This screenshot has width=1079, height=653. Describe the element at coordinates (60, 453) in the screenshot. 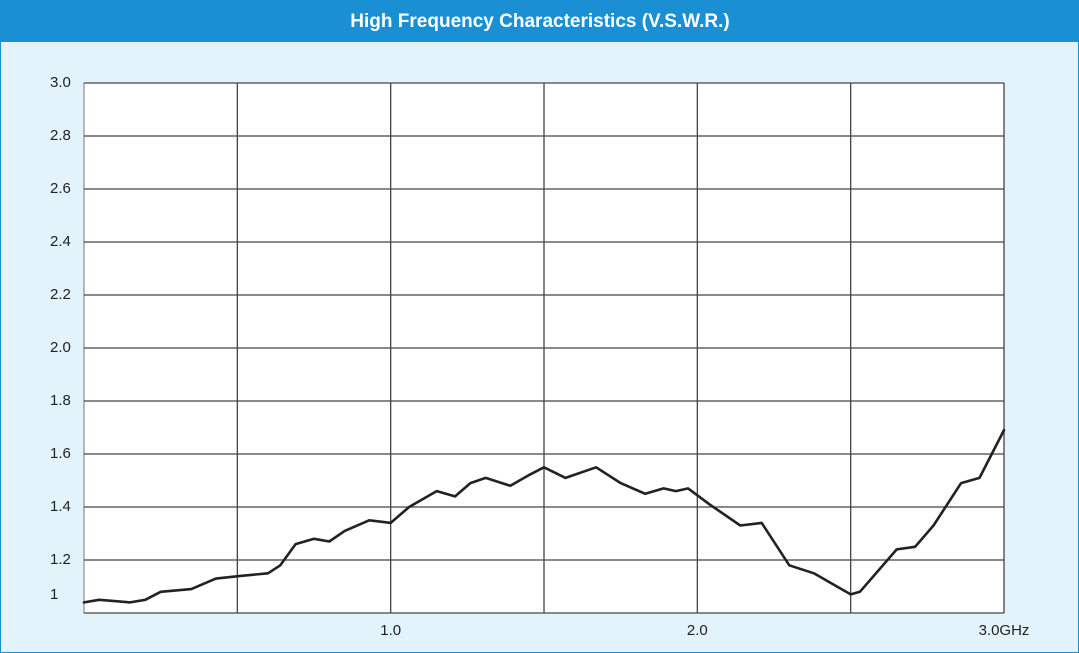

I see `y-tick-label: 1.6` at that location.